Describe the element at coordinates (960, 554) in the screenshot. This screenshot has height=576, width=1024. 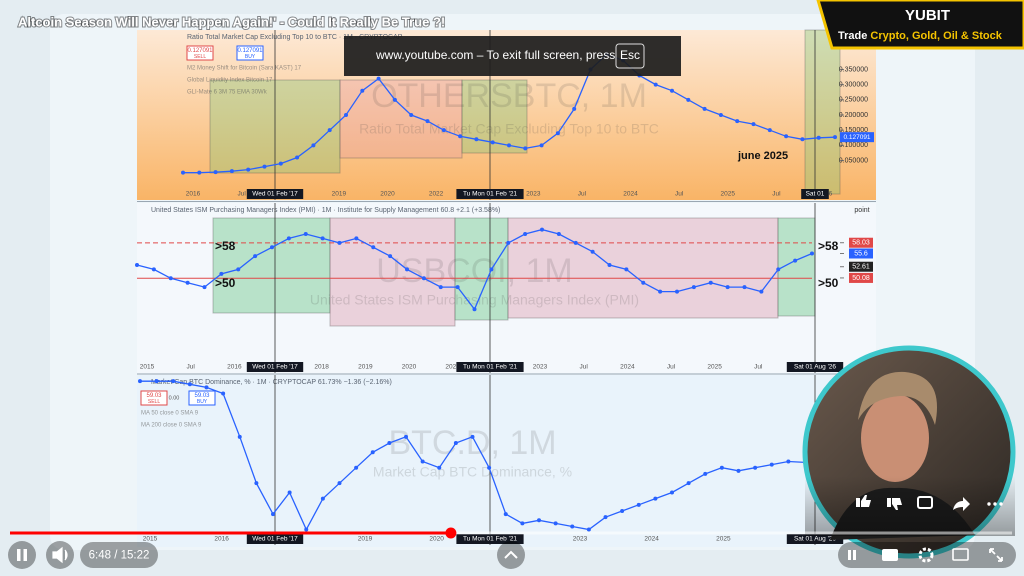
I see `cast-button` at that location.